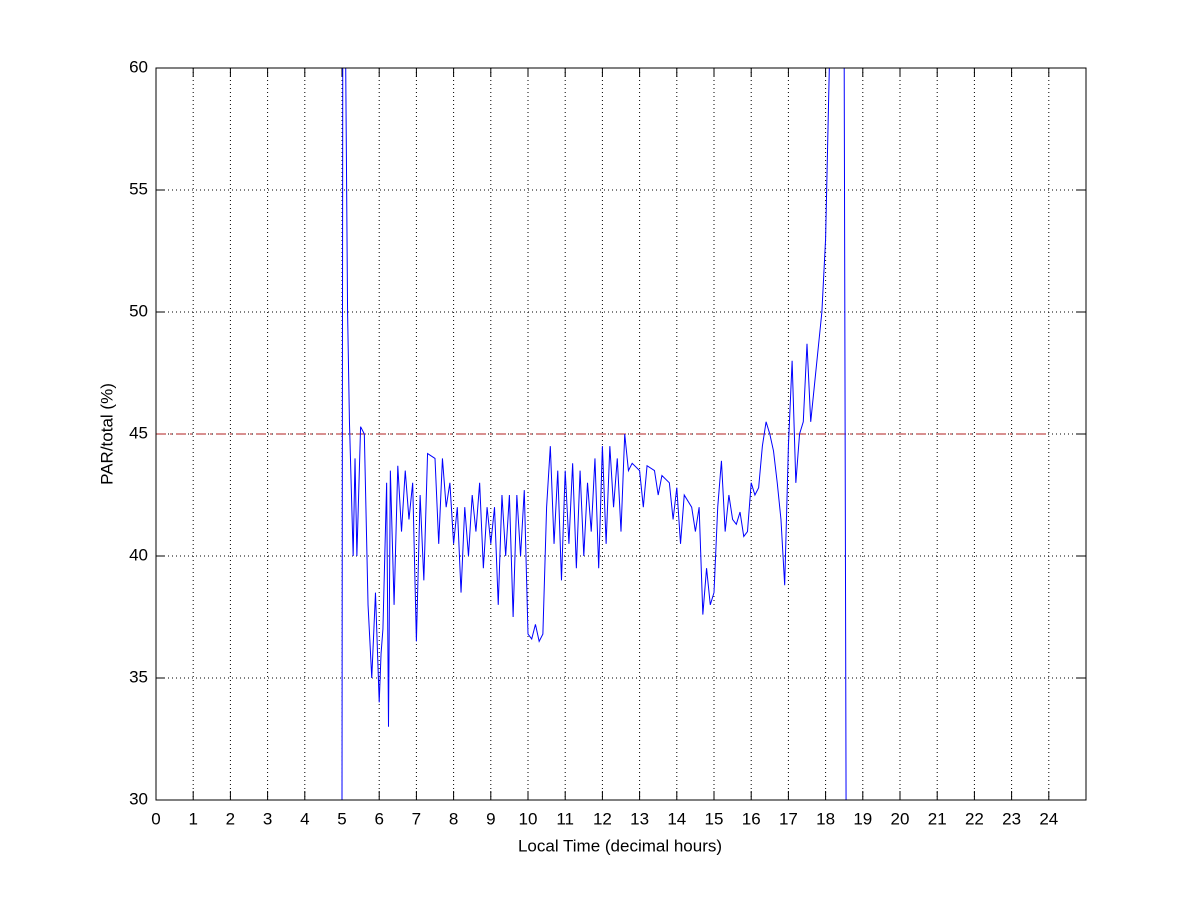  What do you see at coordinates (138, 188) in the screenshot?
I see `y-tick-label: 55` at bounding box center [138, 188].